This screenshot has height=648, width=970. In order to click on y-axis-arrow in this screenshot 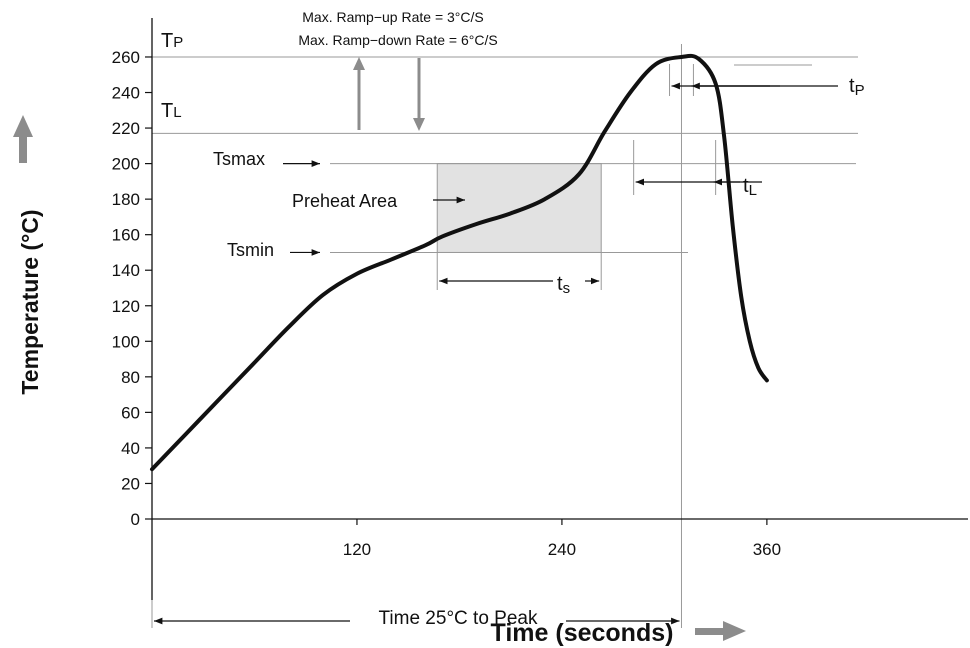, I will do `click(23, 139)`.